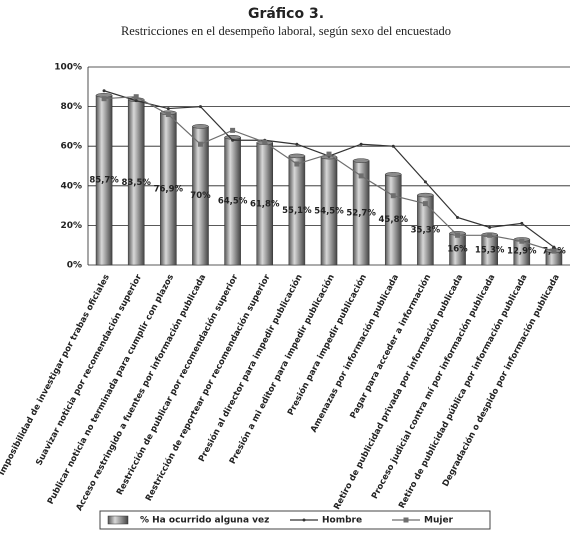 The width and height of the screenshot is (572, 536). Describe the element at coordinates (104, 181) in the screenshot. I see `value-label: 85,7%` at that location.